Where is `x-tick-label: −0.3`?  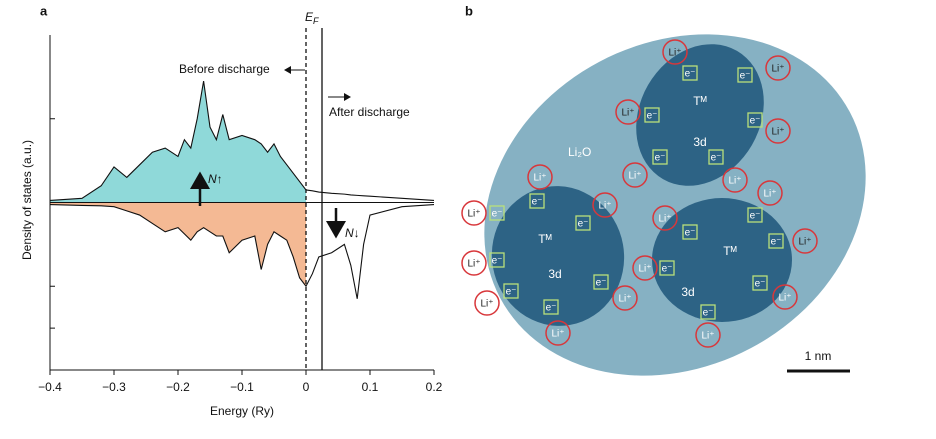 x-tick-label: −0.3 is located at coordinates (114, 387).